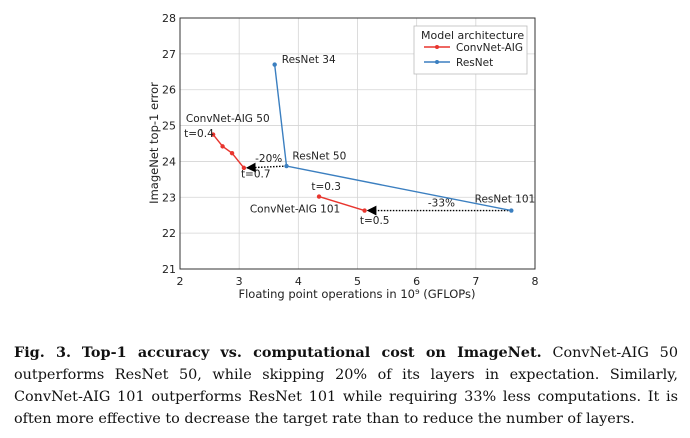 The height and width of the screenshot is (438, 690). What do you see at coordinates (154, 143) in the screenshot?
I see `y-axis-label: ImageNet top-1 error` at bounding box center [154, 143].